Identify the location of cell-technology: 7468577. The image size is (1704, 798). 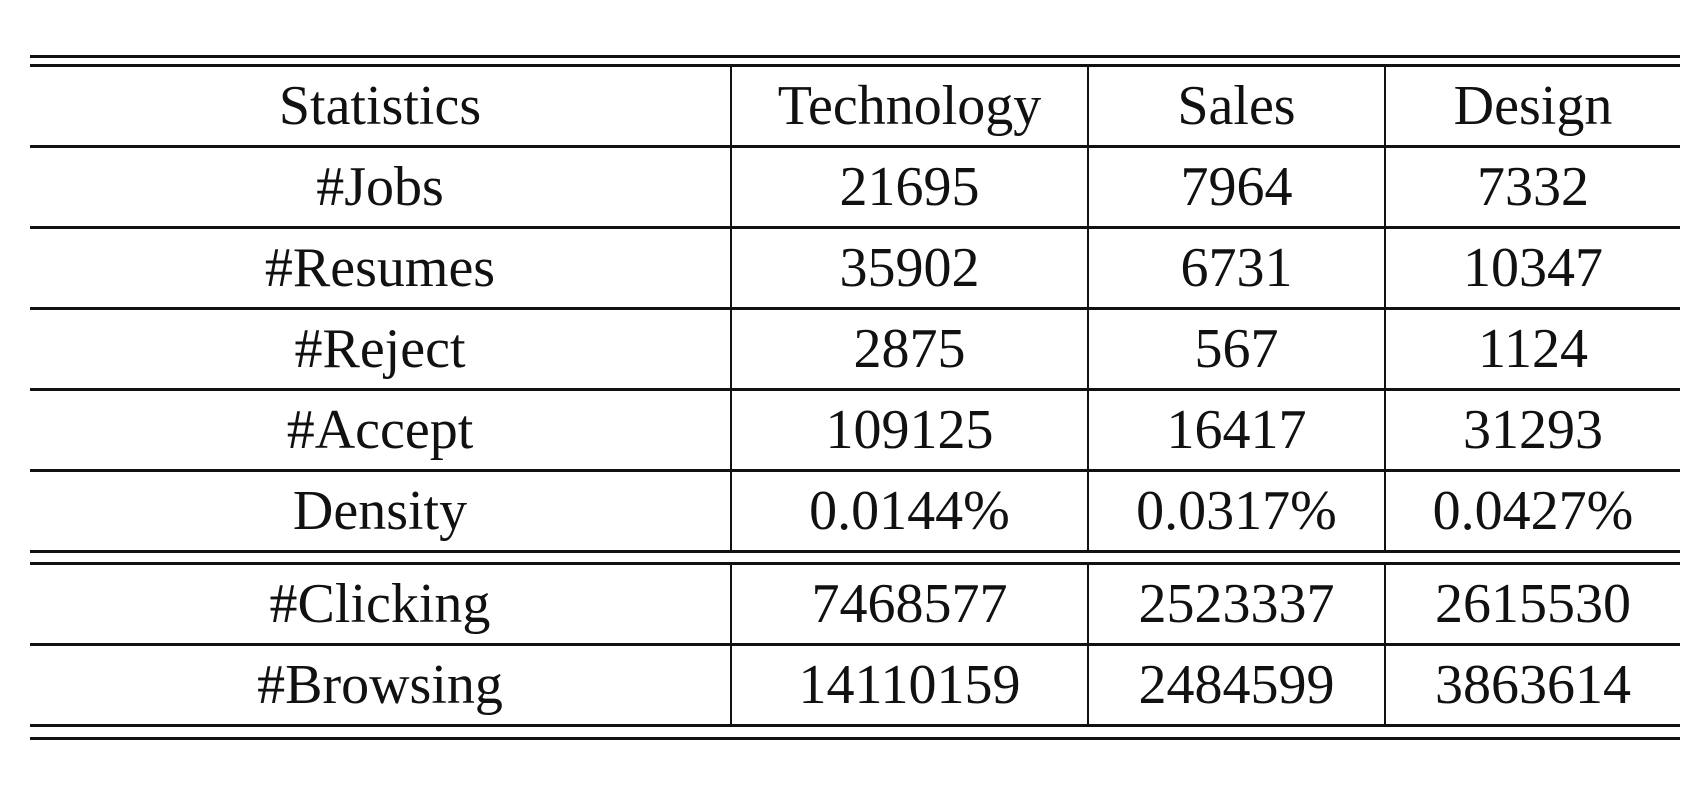
(909, 605).